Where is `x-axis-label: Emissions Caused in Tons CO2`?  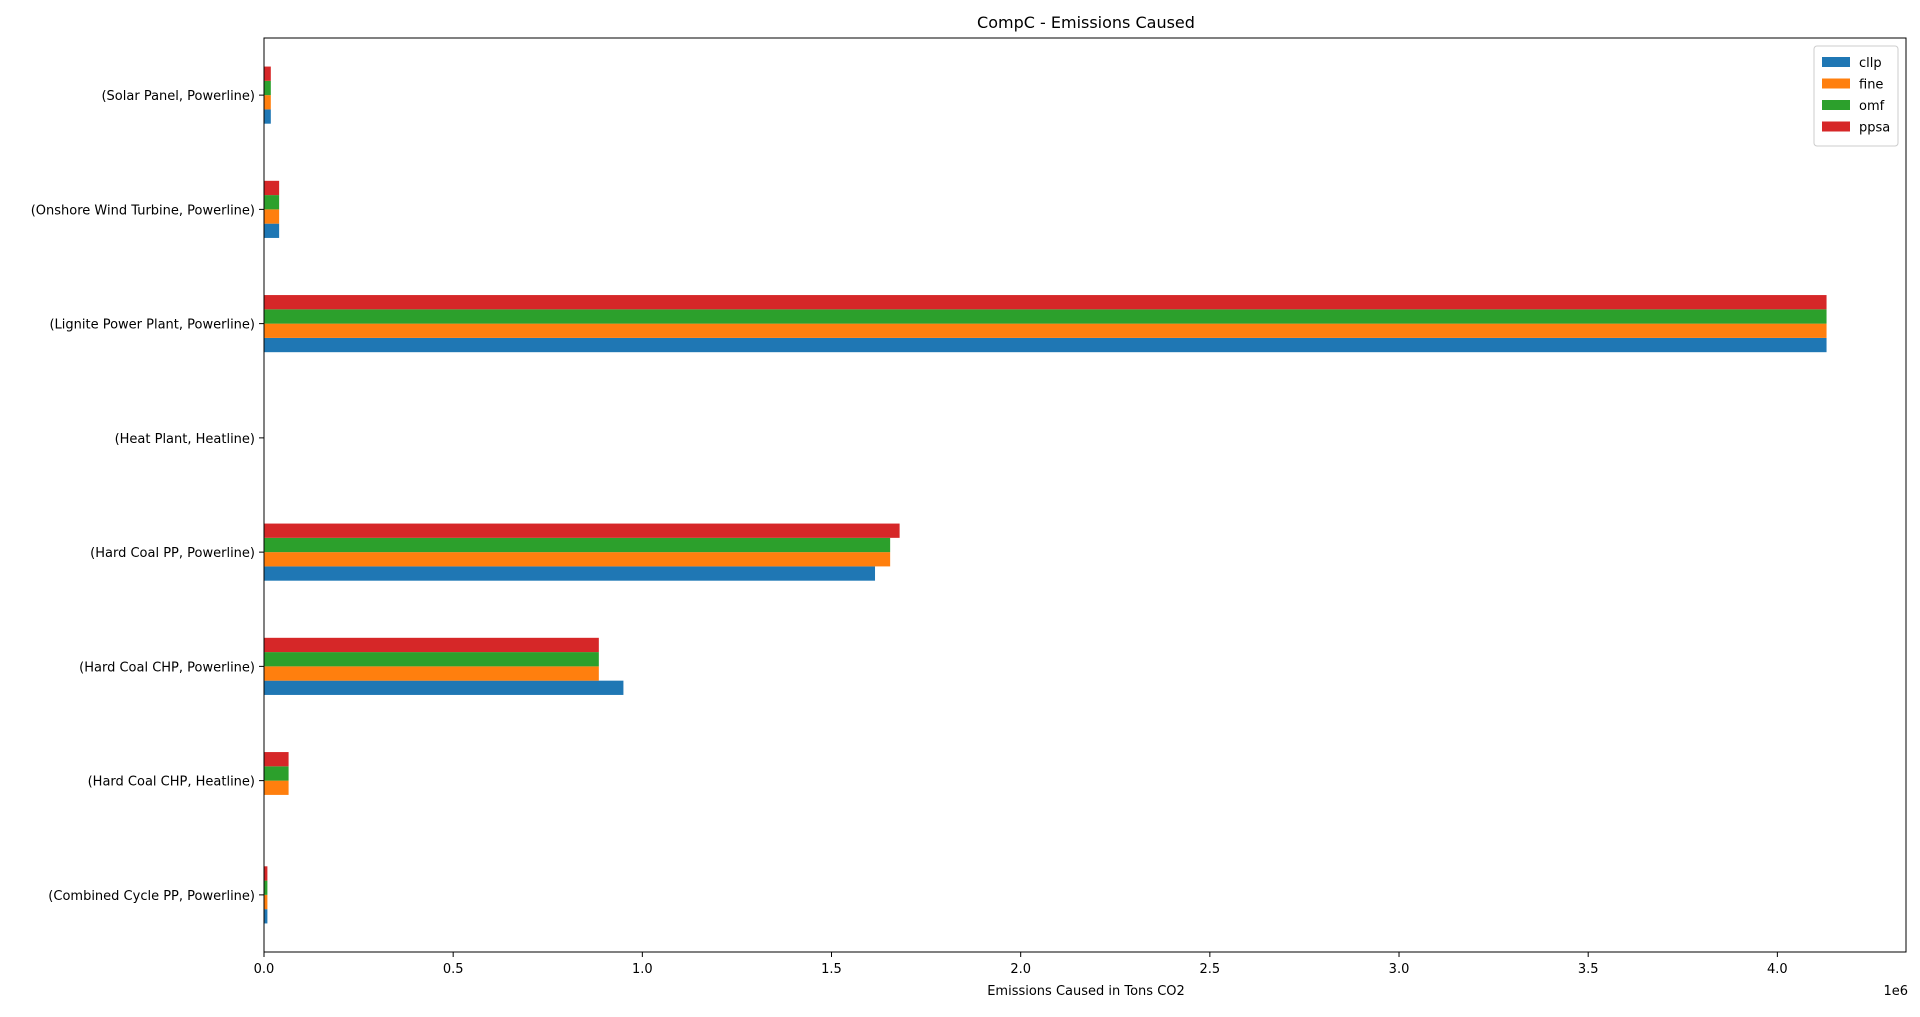 x-axis-label: Emissions Caused in Tons CO2 is located at coordinates (1086, 991).